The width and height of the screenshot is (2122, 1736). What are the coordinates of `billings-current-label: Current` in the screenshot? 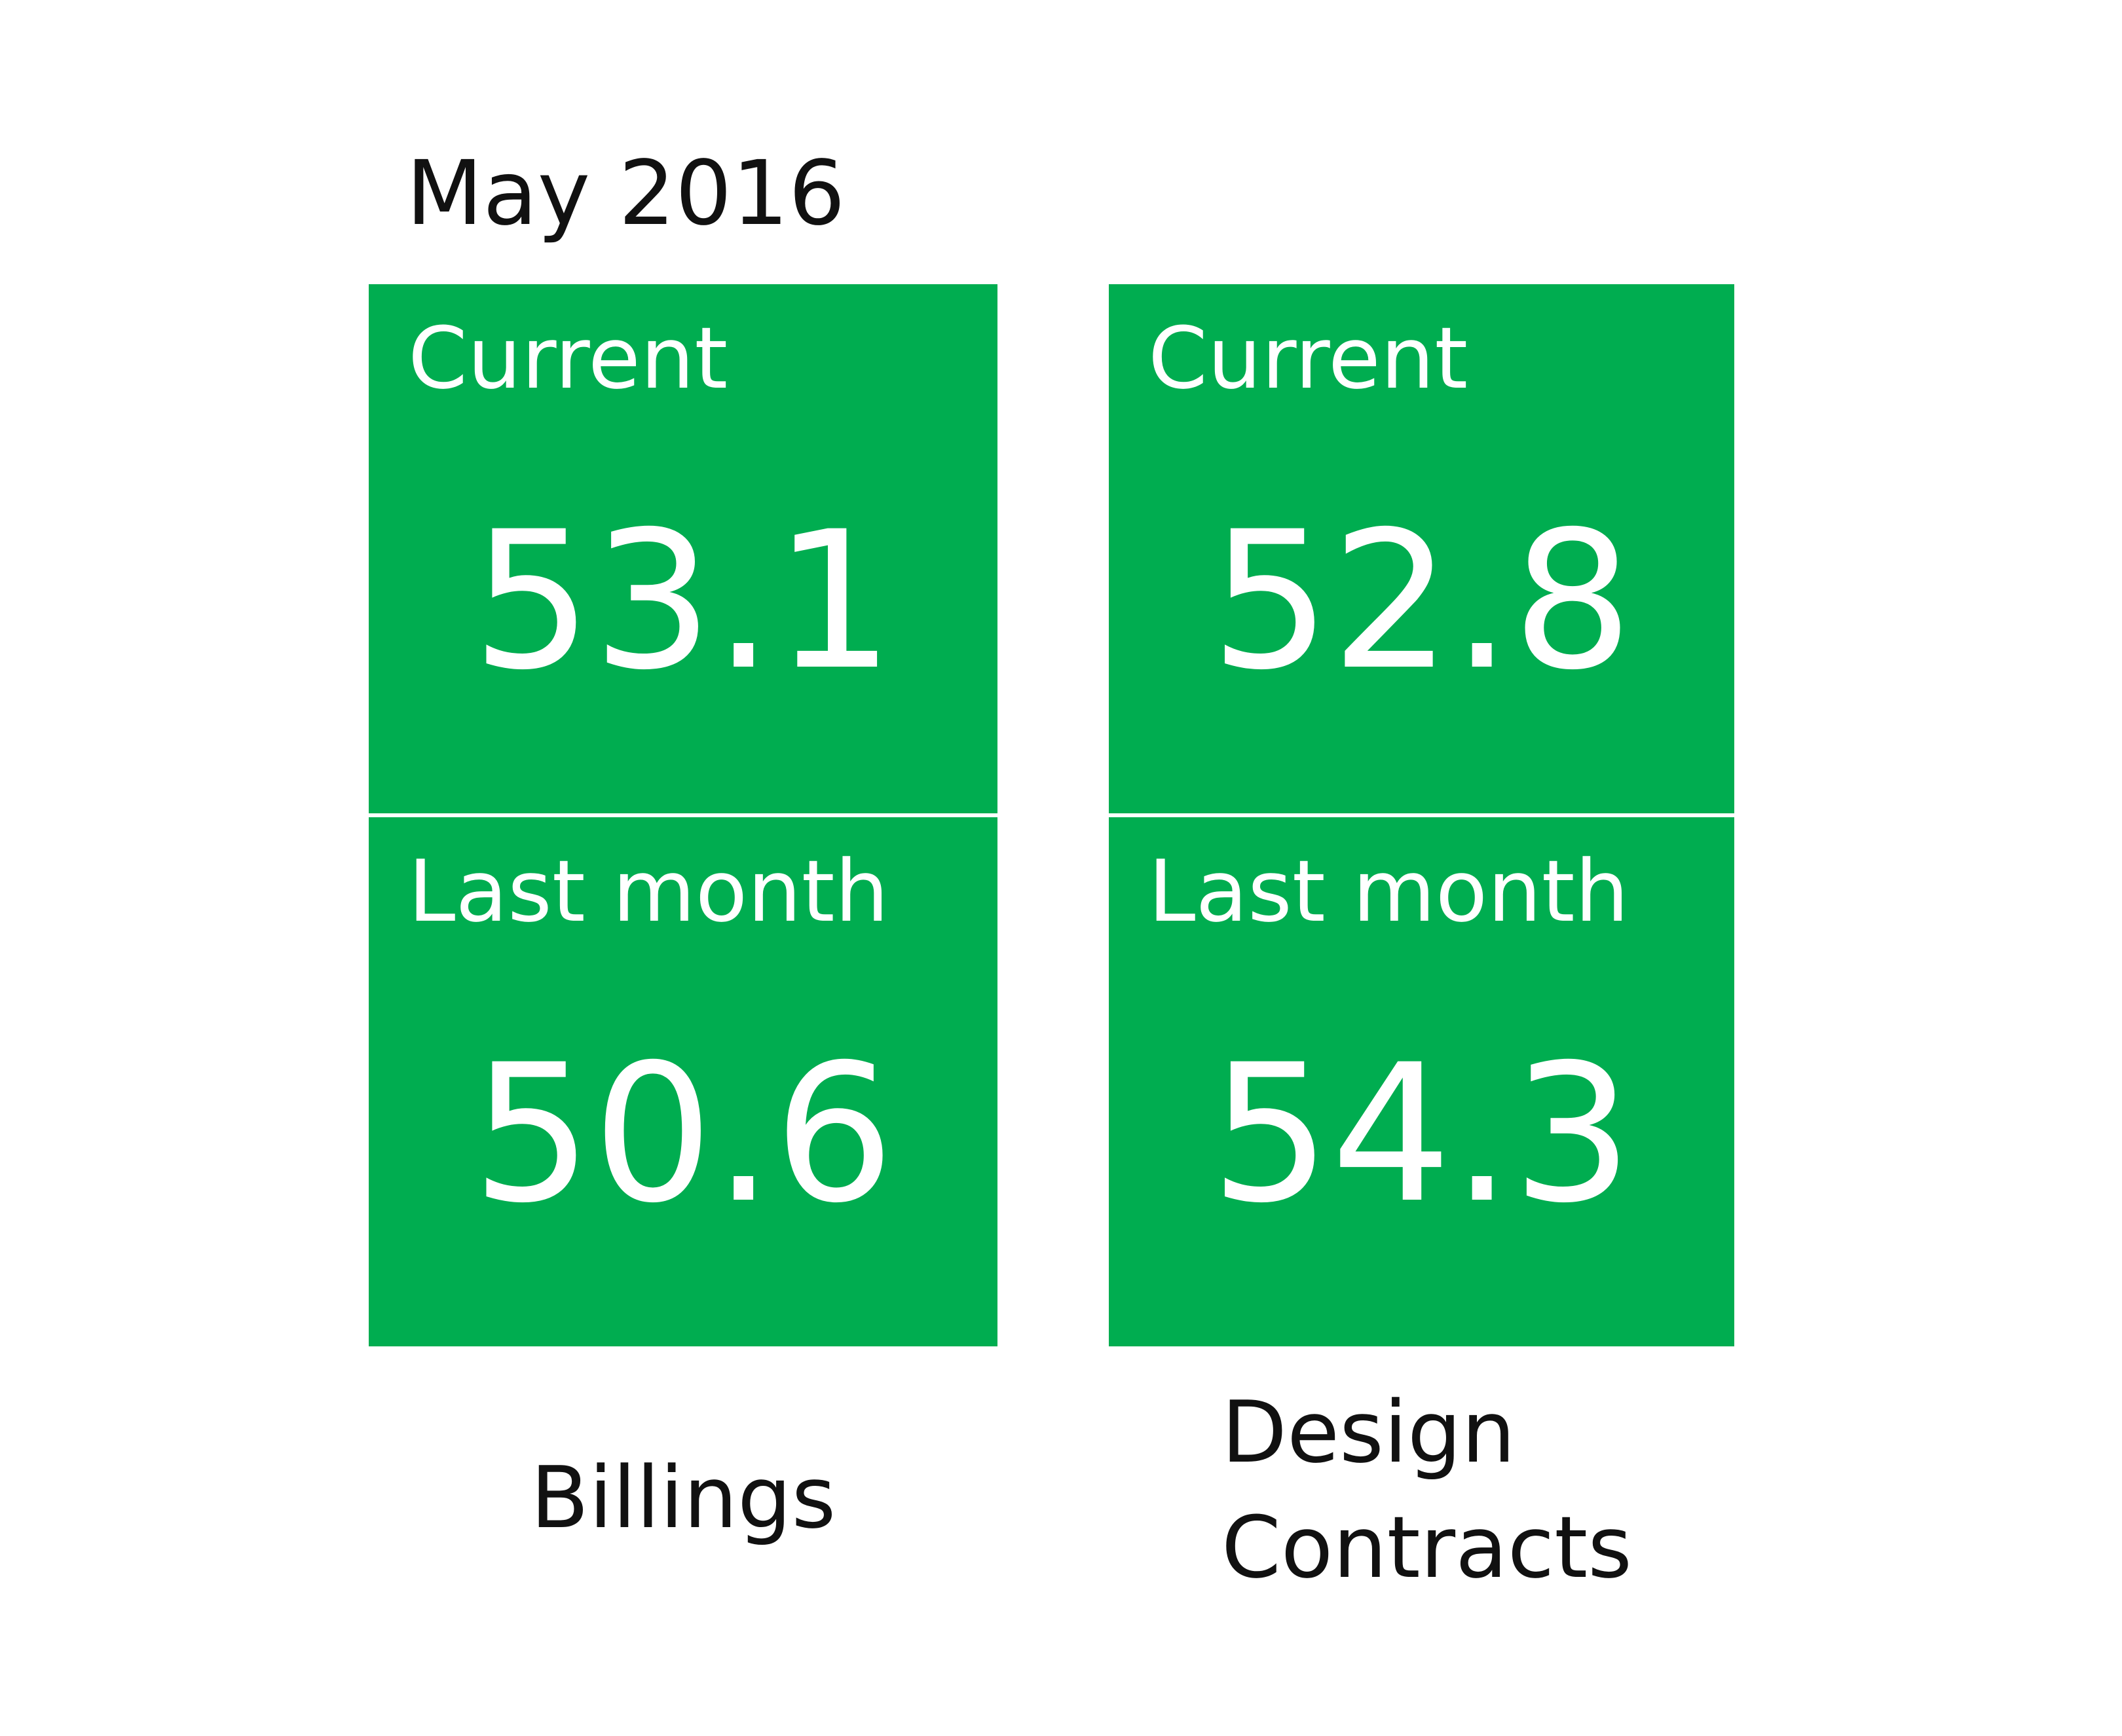 It's located at (568, 358).